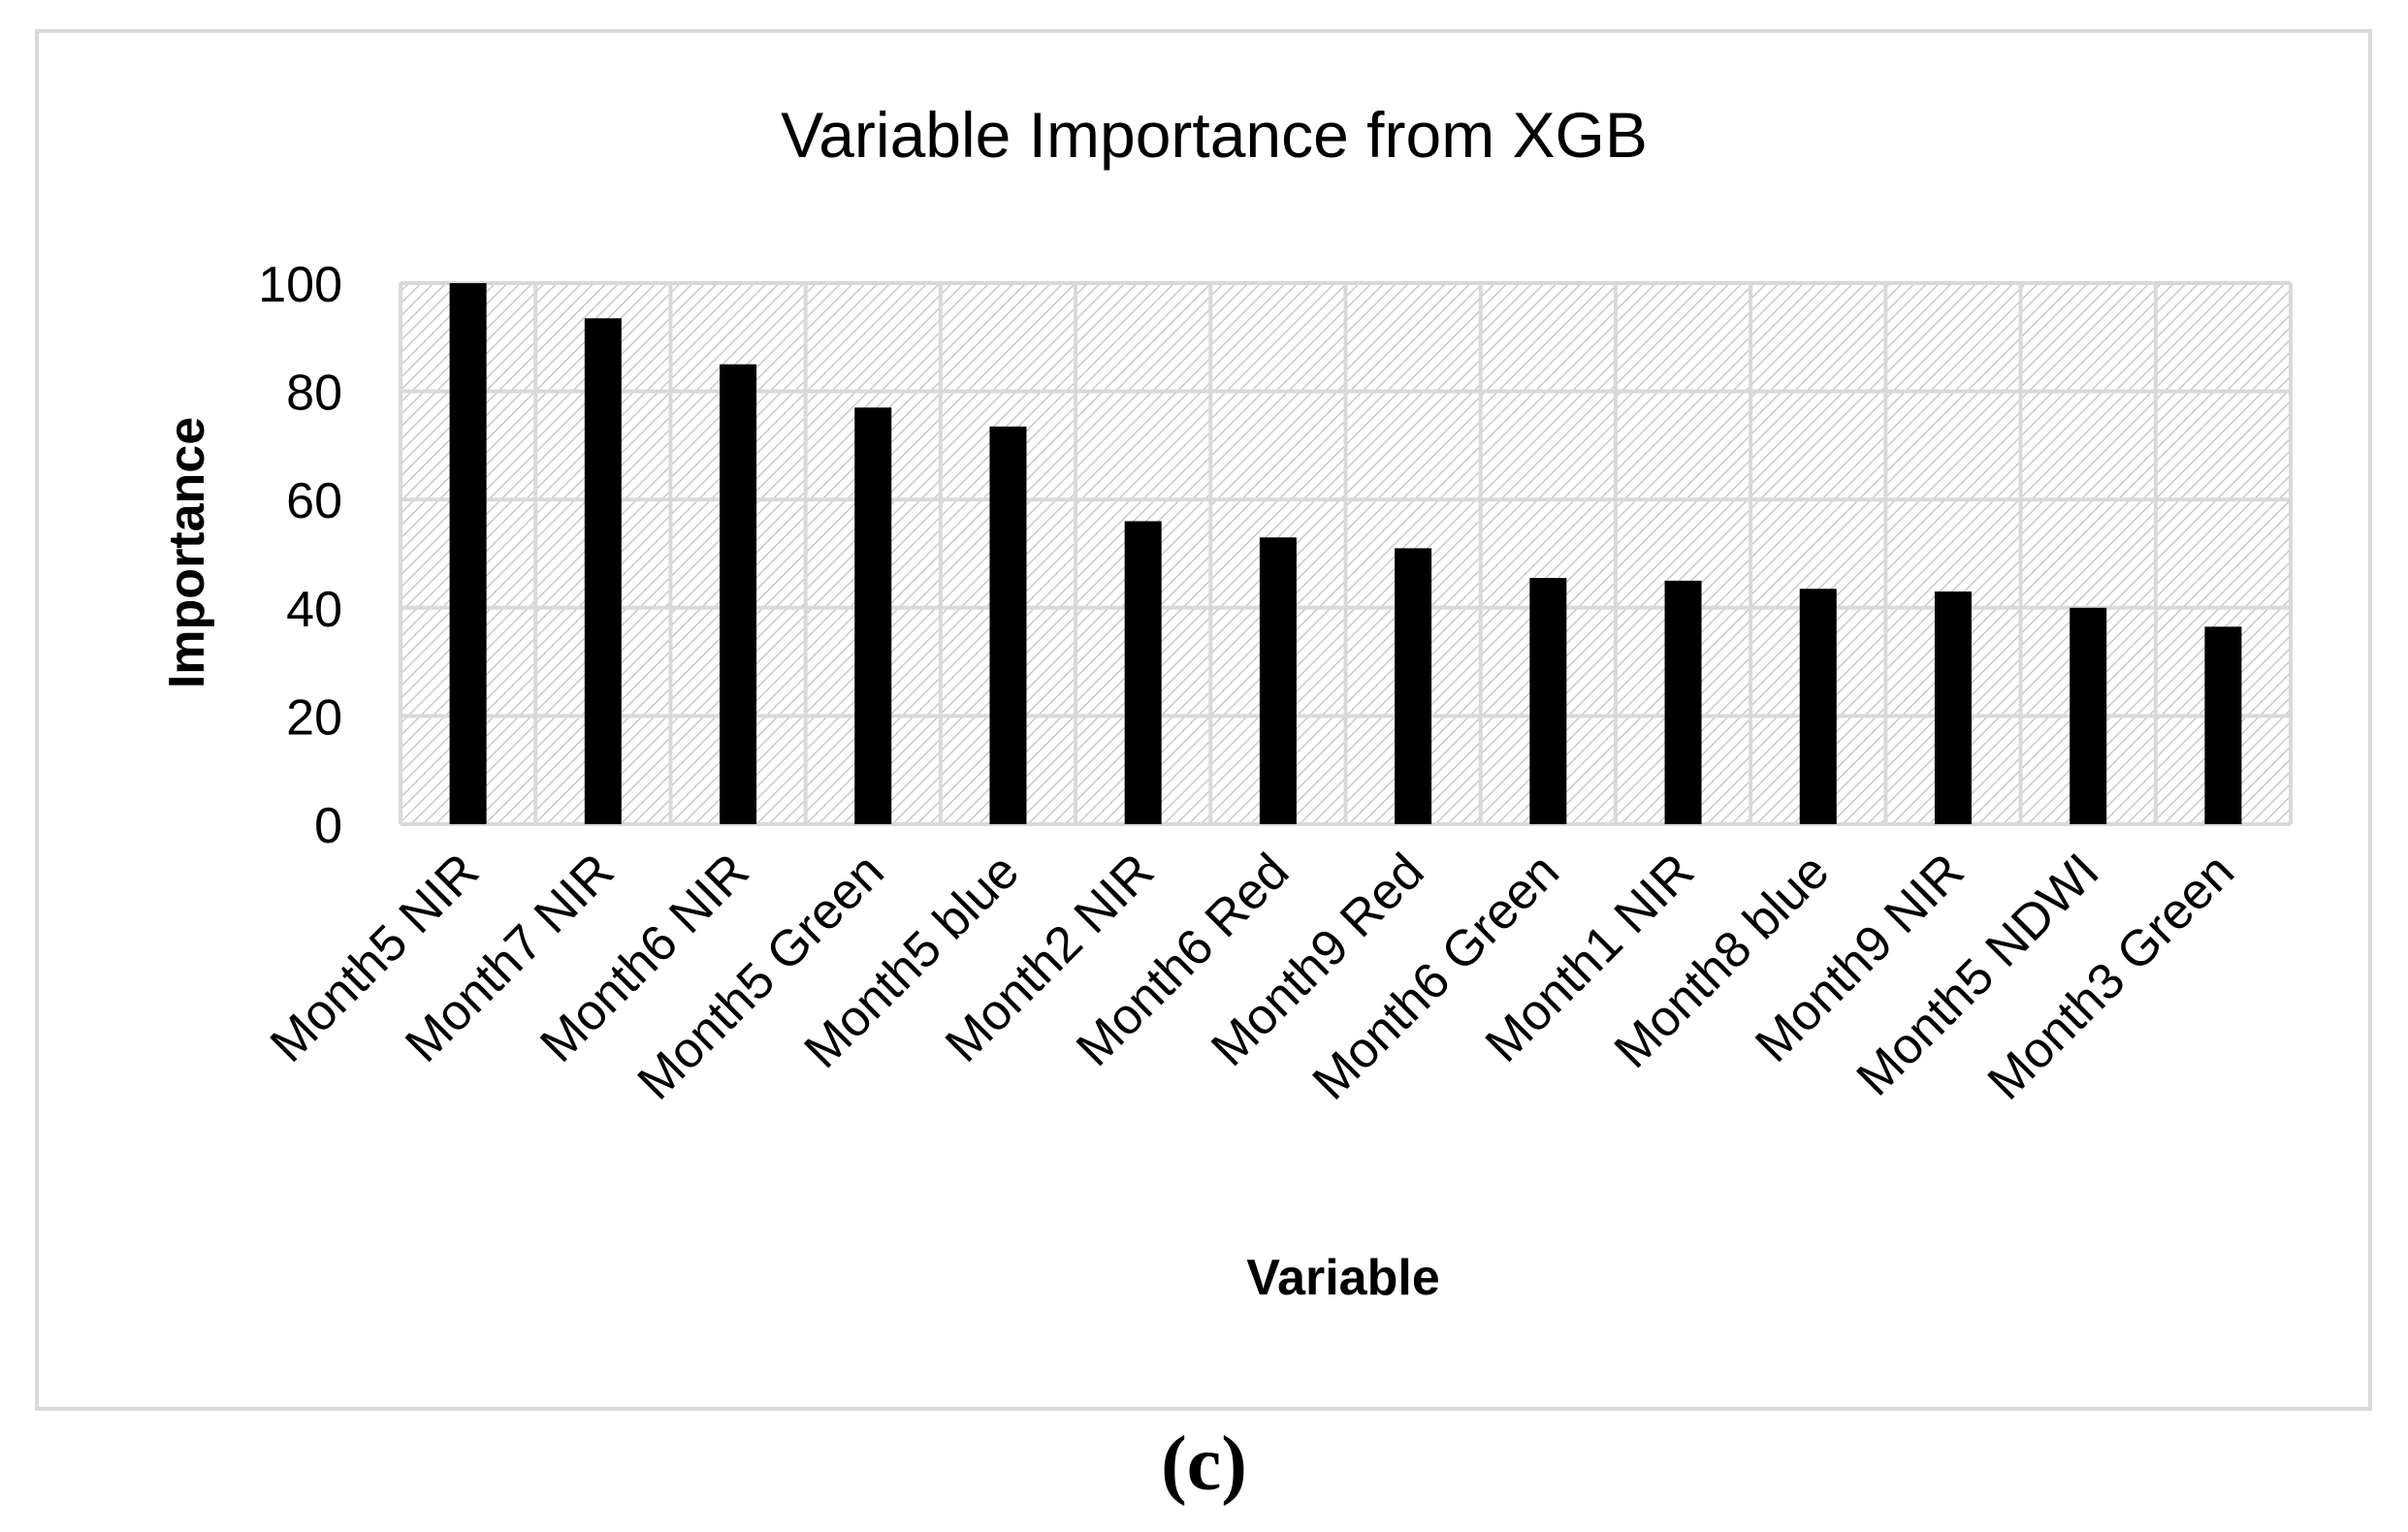  Describe the element at coordinates (873, 615) in the screenshot. I see `bar-month5-green` at that location.